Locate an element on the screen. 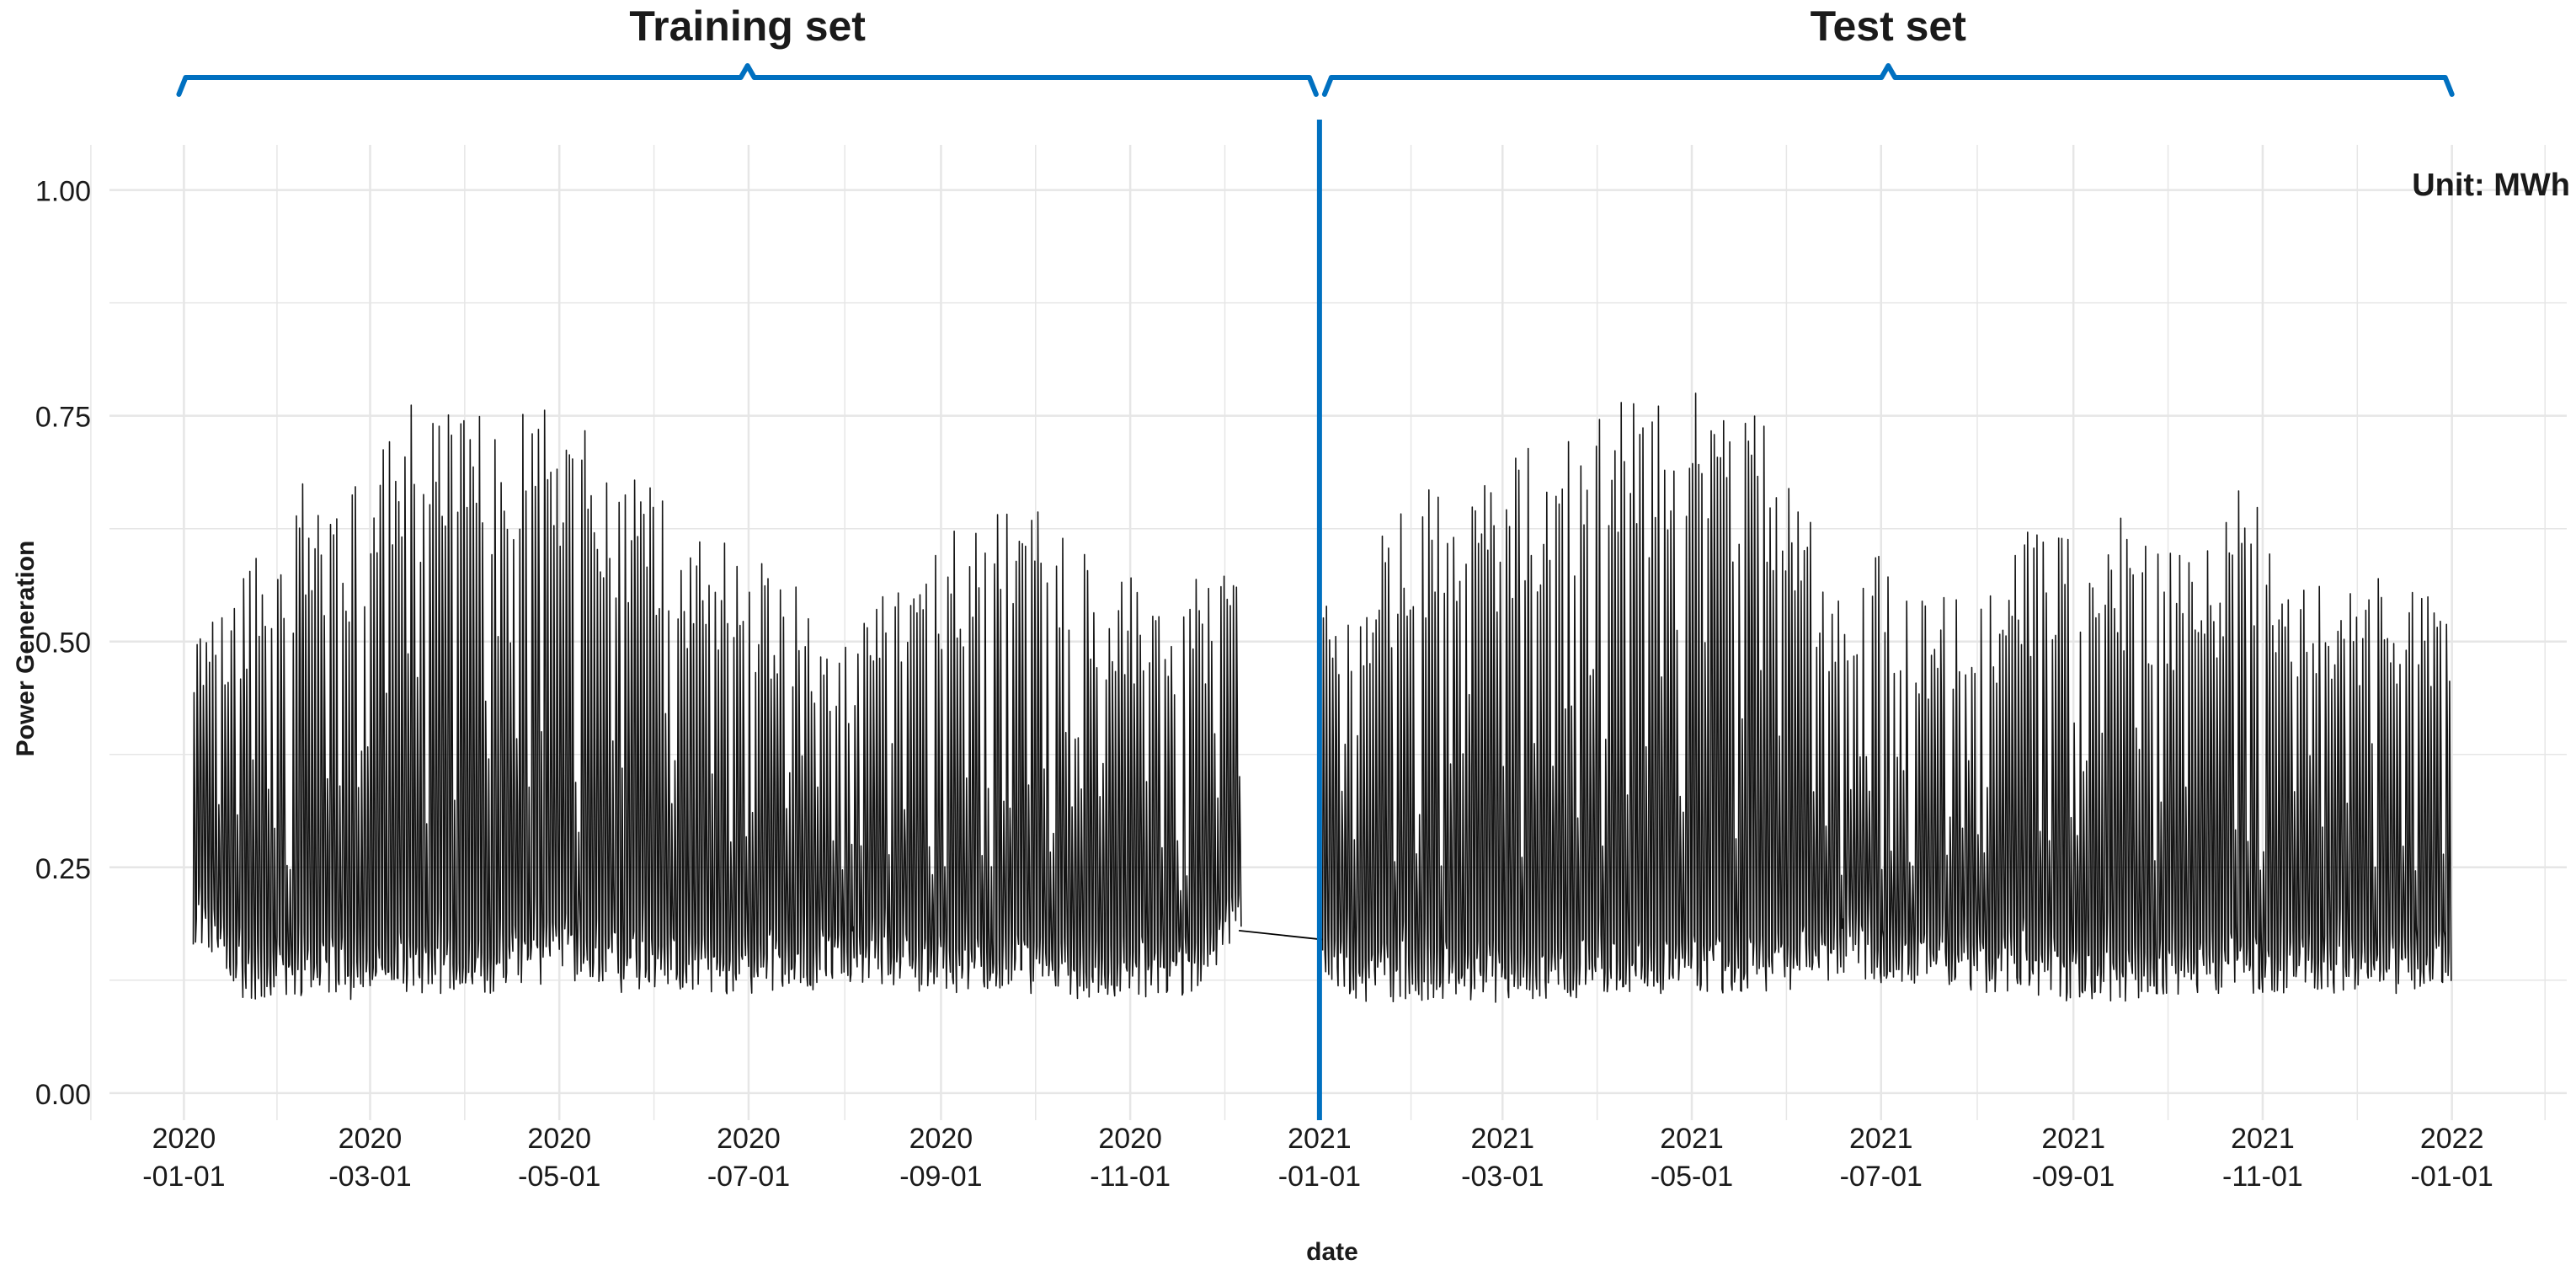  x-tick-year: 2022 is located at coordinates (2452, 1139).